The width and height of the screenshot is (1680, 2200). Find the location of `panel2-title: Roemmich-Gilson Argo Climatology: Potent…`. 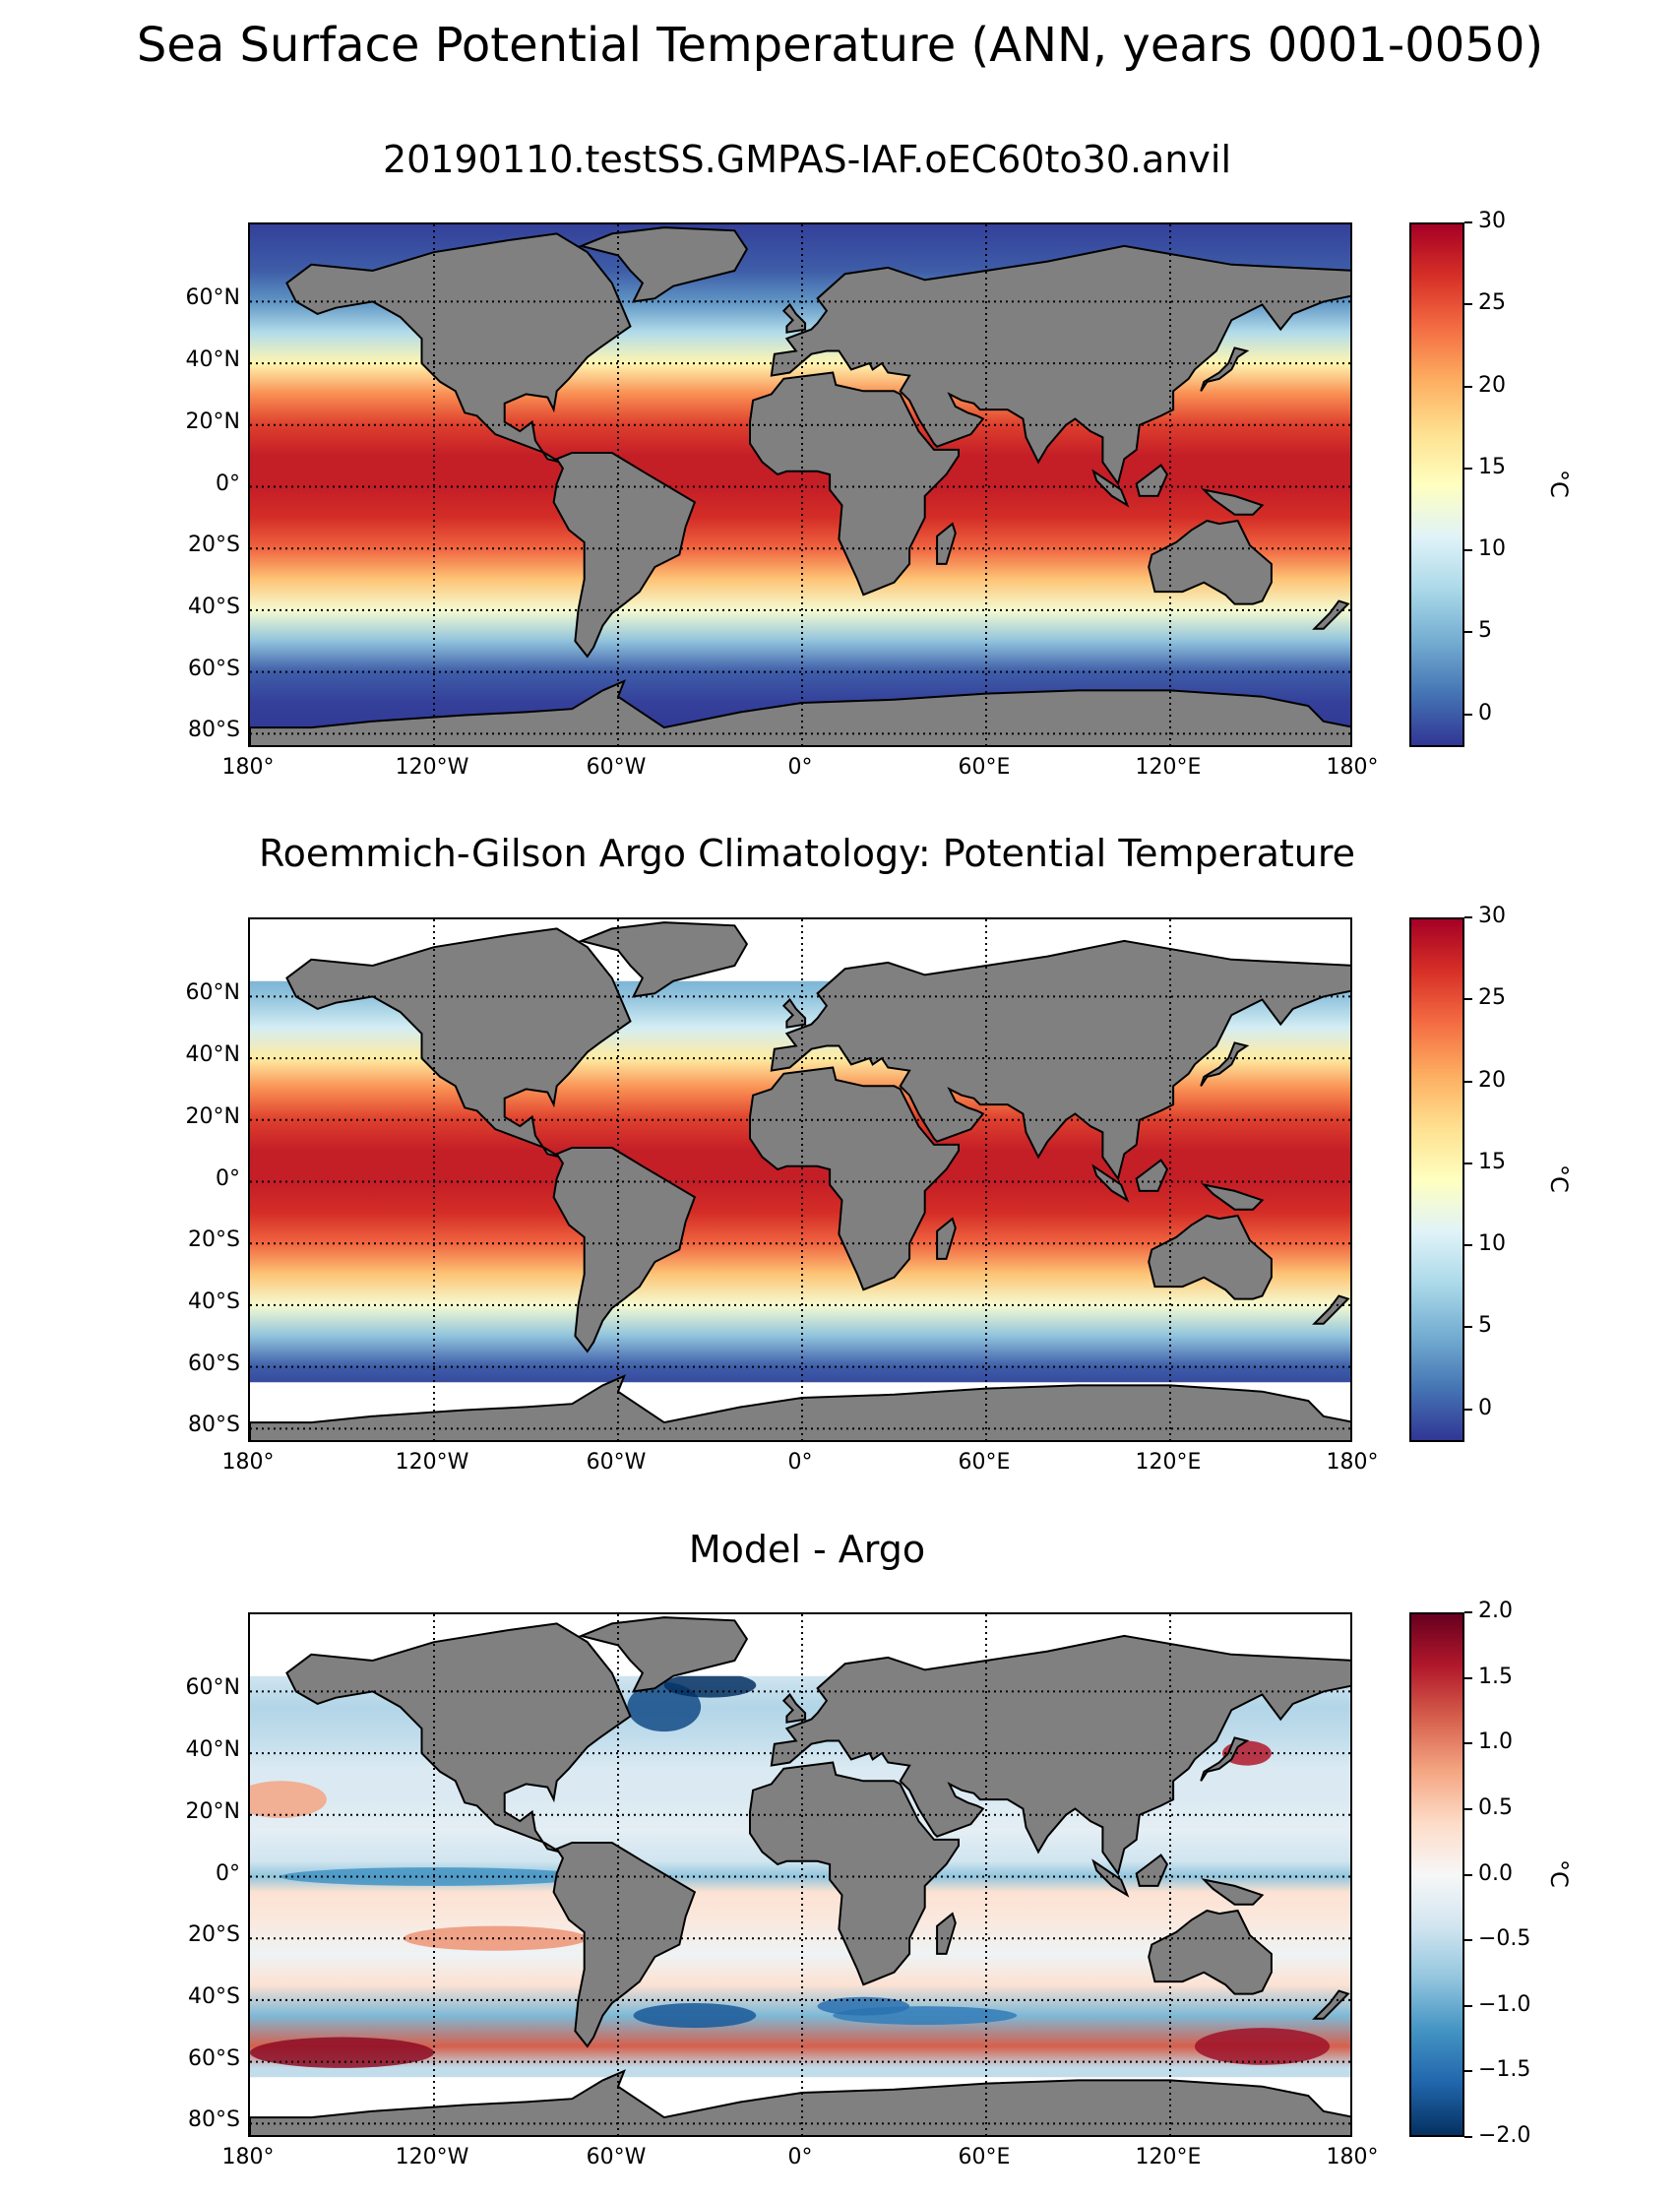

panel2-title: Roemmich-Gilson Argo Climatology: Potent… is located at coordinates (807, 853).